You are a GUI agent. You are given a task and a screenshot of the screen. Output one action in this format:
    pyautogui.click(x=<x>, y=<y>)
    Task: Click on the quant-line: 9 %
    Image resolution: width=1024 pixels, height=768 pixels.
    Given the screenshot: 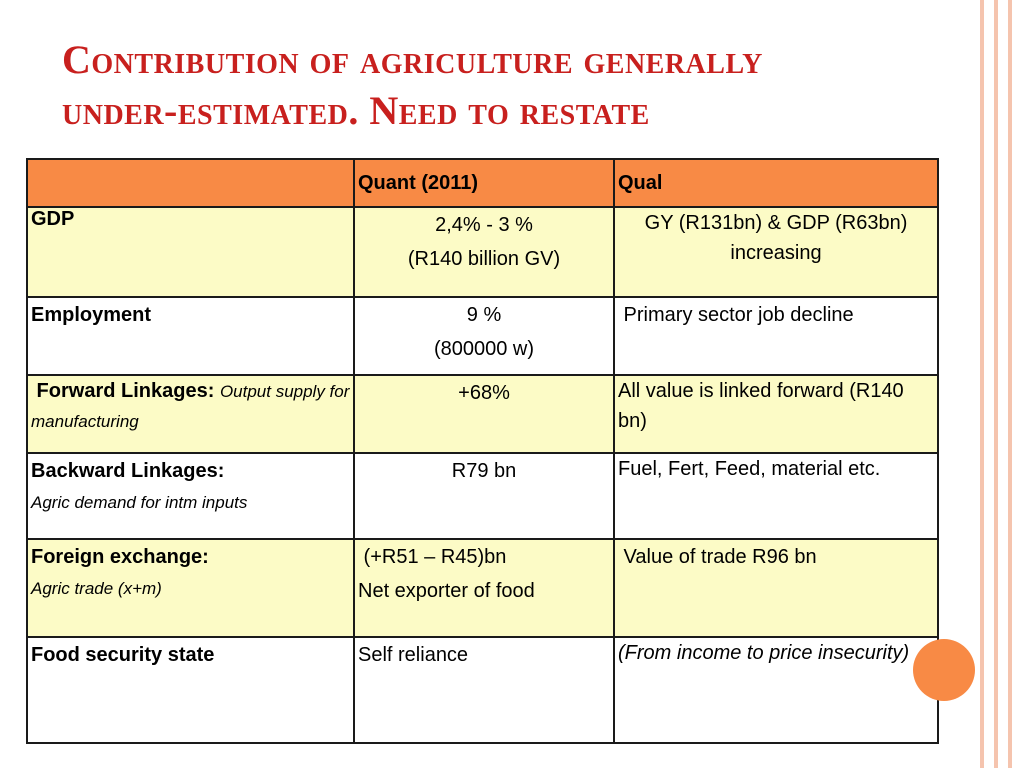 What is the action you would take?
    pyautogui.click(x=484, y=315)
    